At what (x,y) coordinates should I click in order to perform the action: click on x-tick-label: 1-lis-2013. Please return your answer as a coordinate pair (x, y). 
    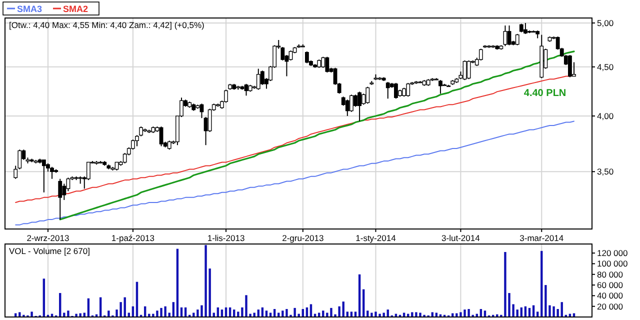
    Looking at the image, I should click on (226, 238).